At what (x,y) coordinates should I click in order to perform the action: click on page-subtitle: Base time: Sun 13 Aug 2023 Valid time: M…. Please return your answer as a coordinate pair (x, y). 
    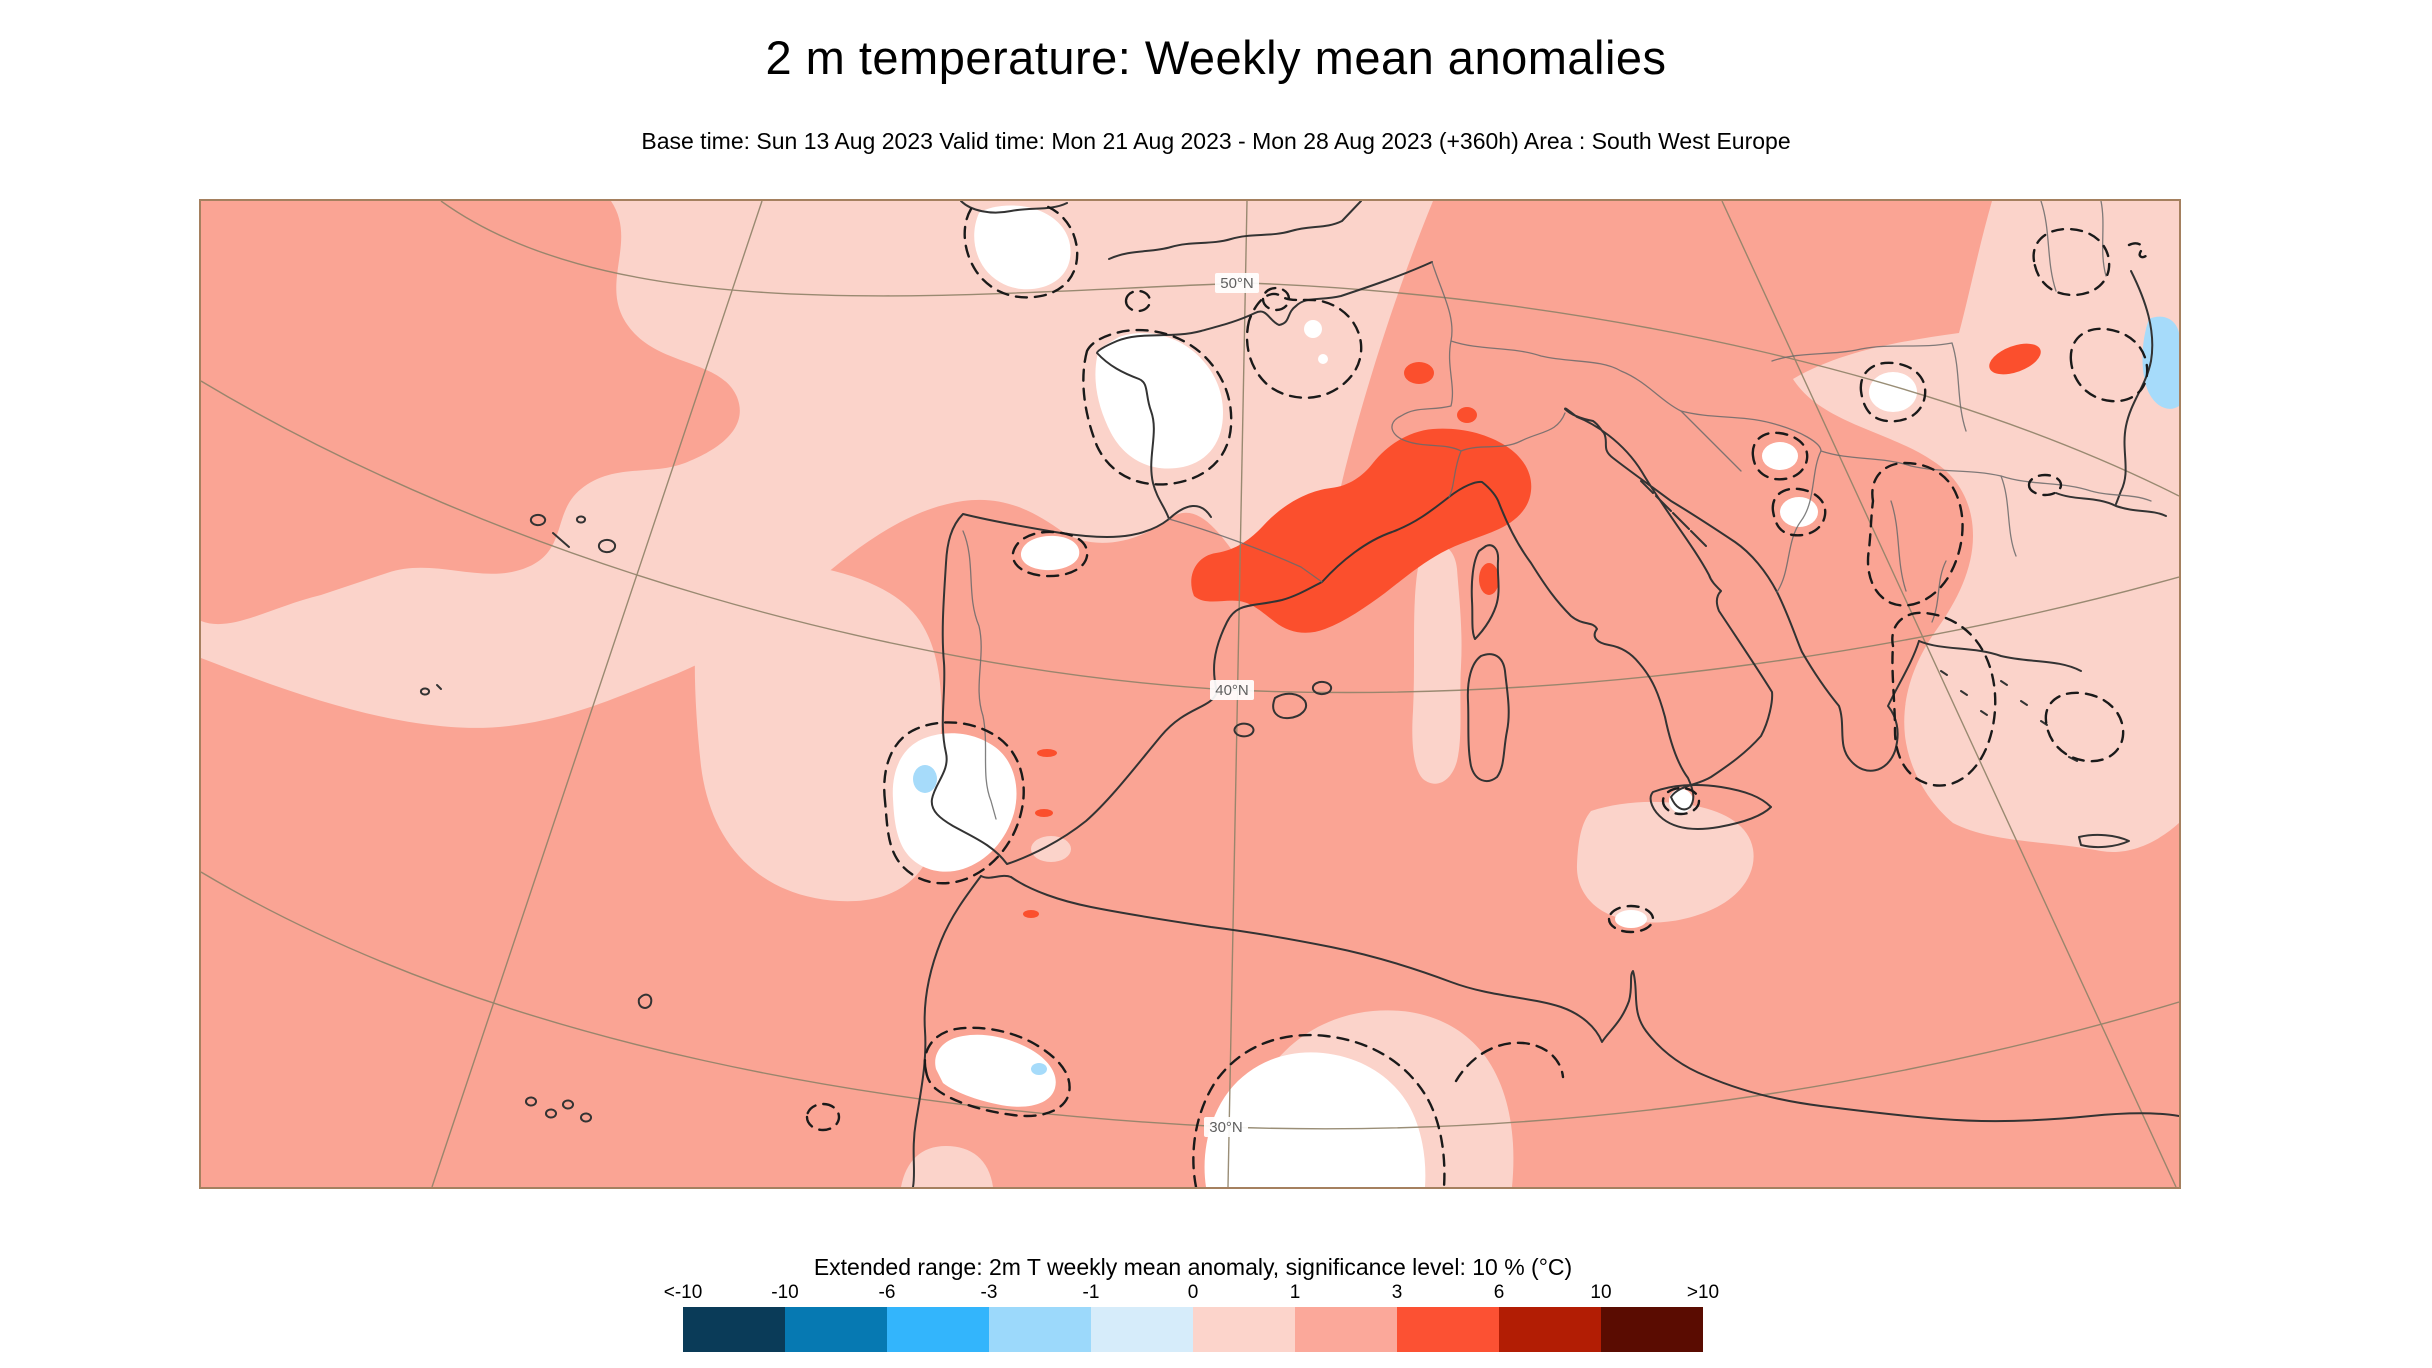
    Looking at the image, I should click on (1216, 141).